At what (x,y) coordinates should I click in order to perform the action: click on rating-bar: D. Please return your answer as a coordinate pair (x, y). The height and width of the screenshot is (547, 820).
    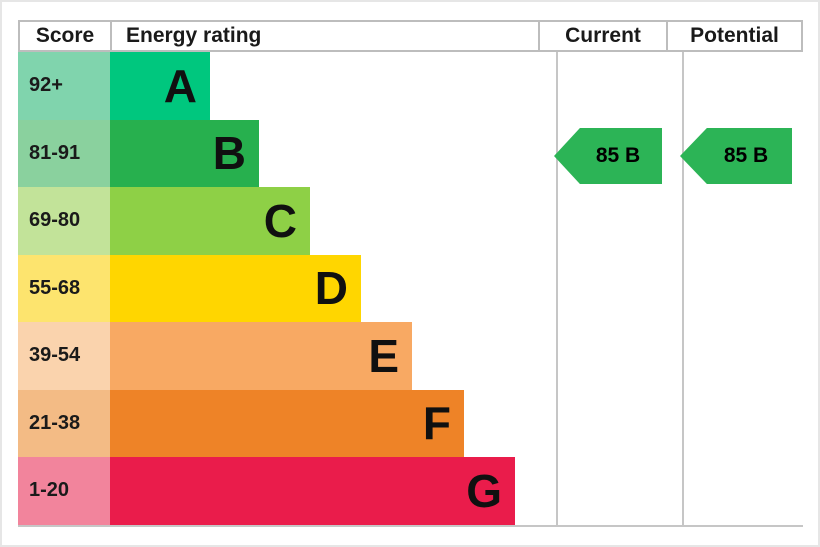
    Looking at the image, I should click on (235, 288).